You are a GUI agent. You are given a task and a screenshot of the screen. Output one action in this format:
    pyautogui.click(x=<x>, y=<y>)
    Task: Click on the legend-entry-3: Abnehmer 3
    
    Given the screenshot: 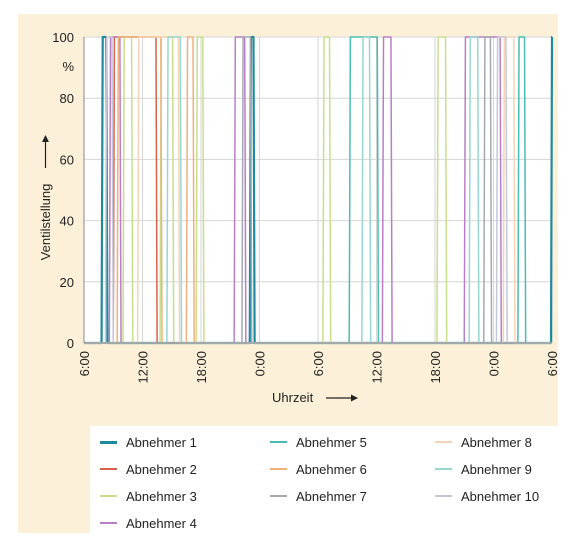 What is the action you would take?
    pyautogui.click(x=148, y=496)
    